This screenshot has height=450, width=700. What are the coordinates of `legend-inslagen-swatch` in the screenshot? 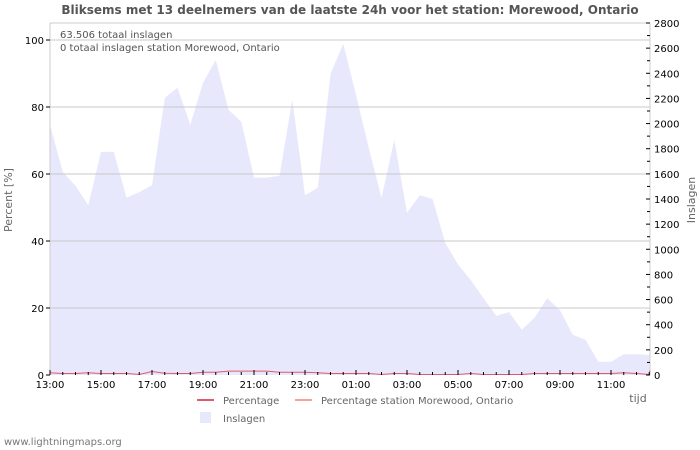 It's located at (205, 417).